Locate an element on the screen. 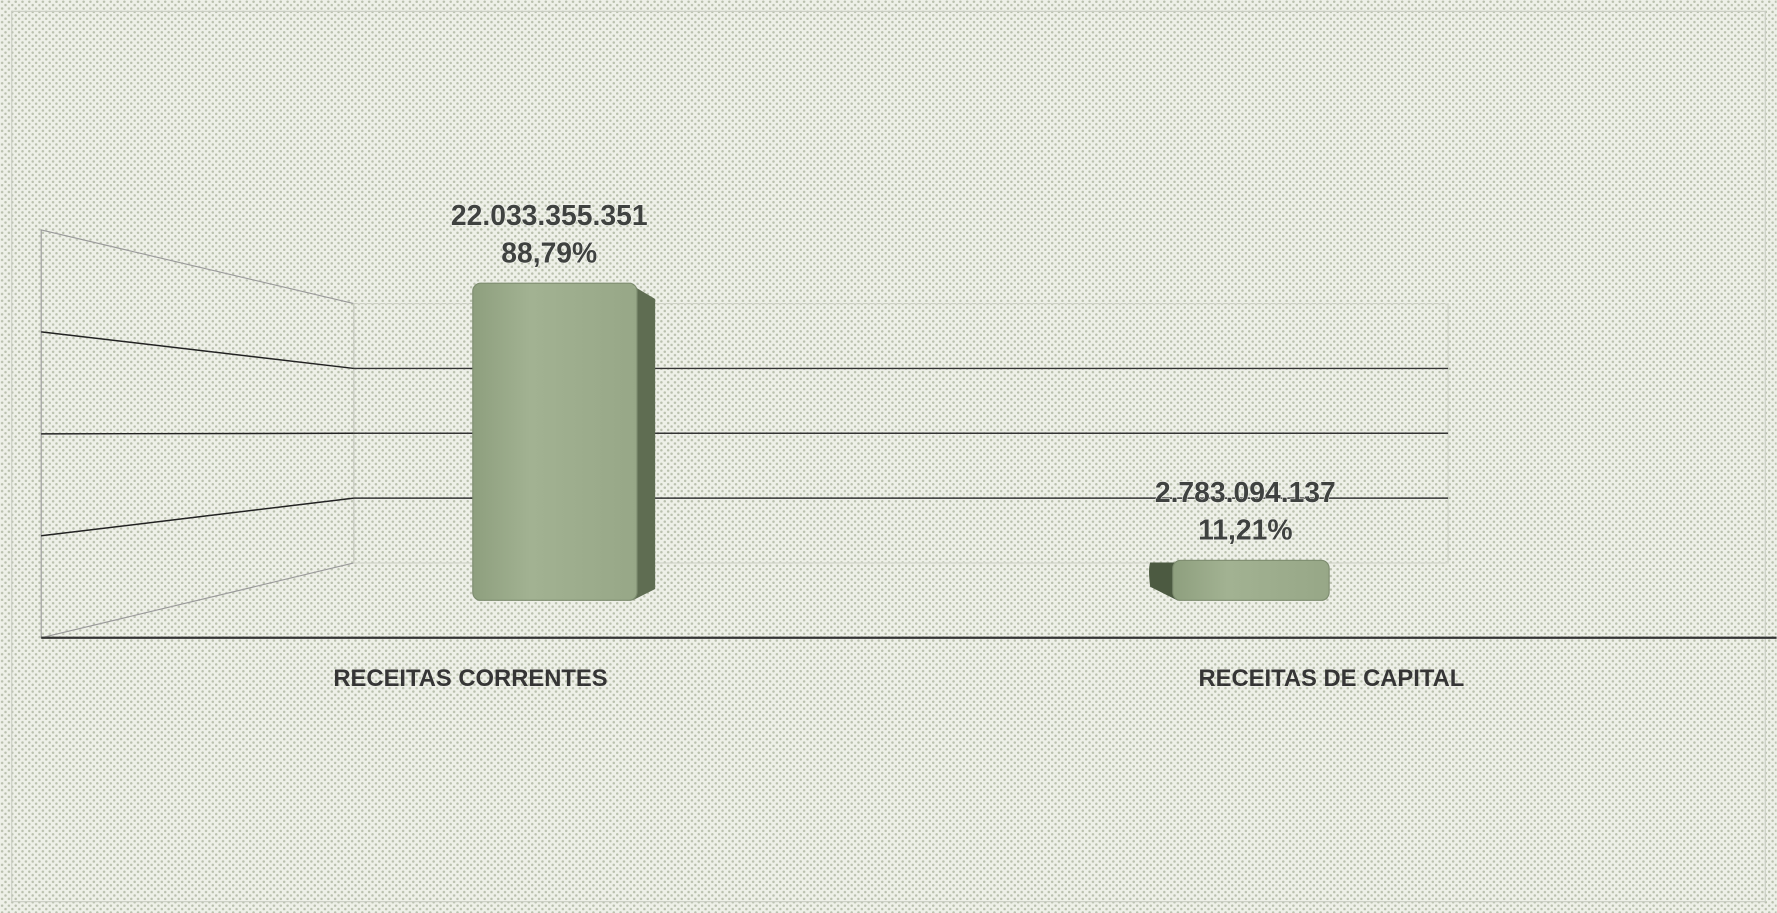  percentage-label: 11,21% is located at coordinates (1245, 529).